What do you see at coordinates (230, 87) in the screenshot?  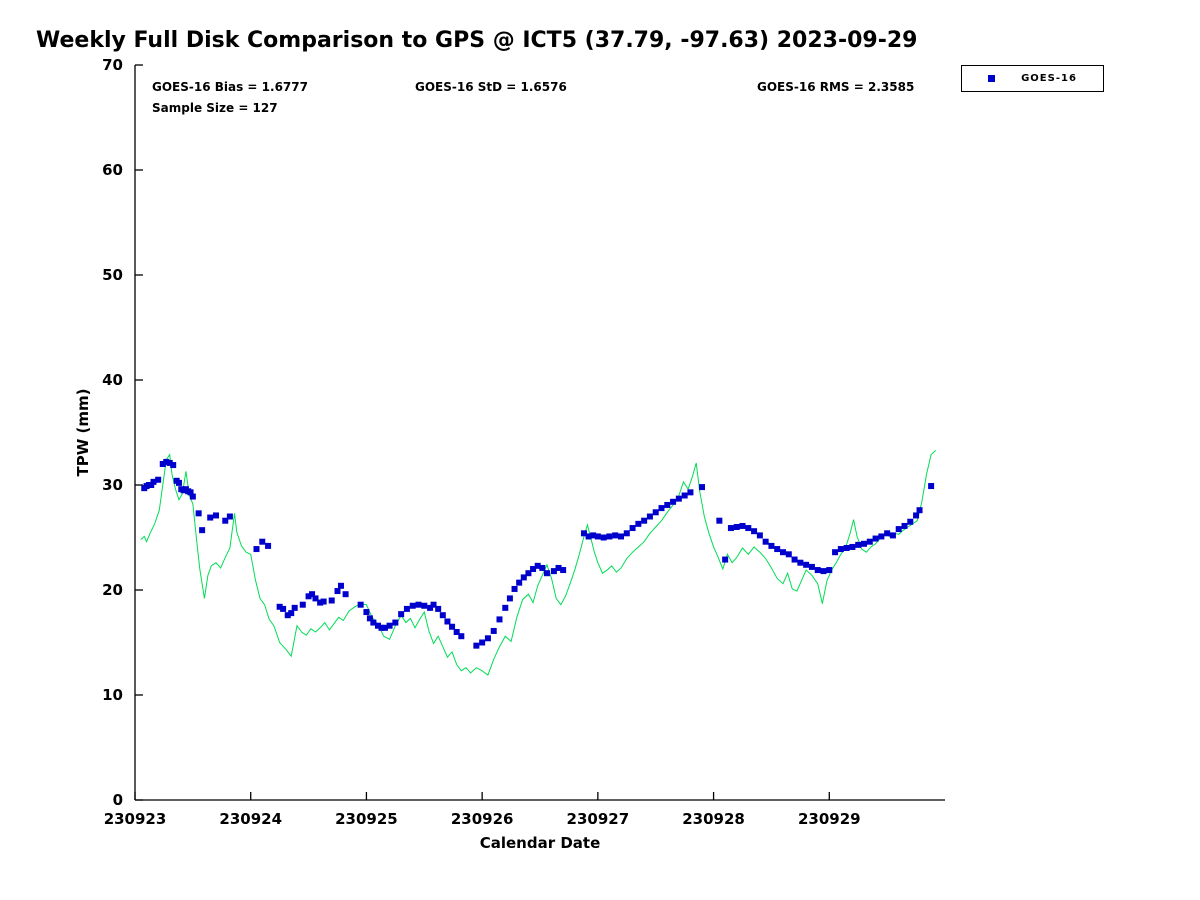 I see `annotation-bias: GOES-16 Bias = 1.6777` at bounding box center [230, 87].